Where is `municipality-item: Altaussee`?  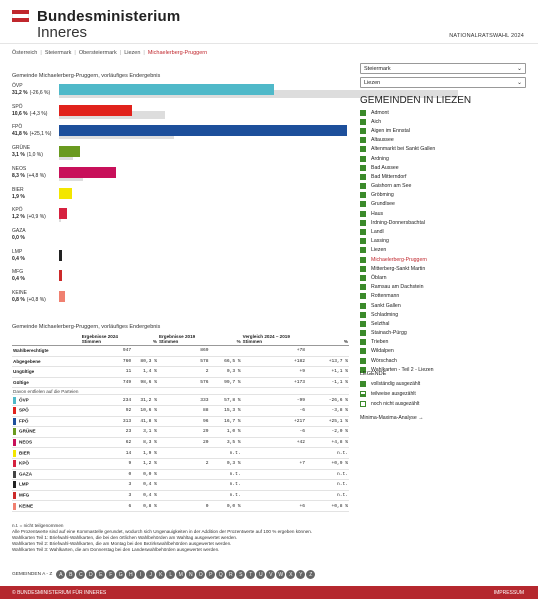 municipality-item: Altaussee is located at coordinates (397, 140).